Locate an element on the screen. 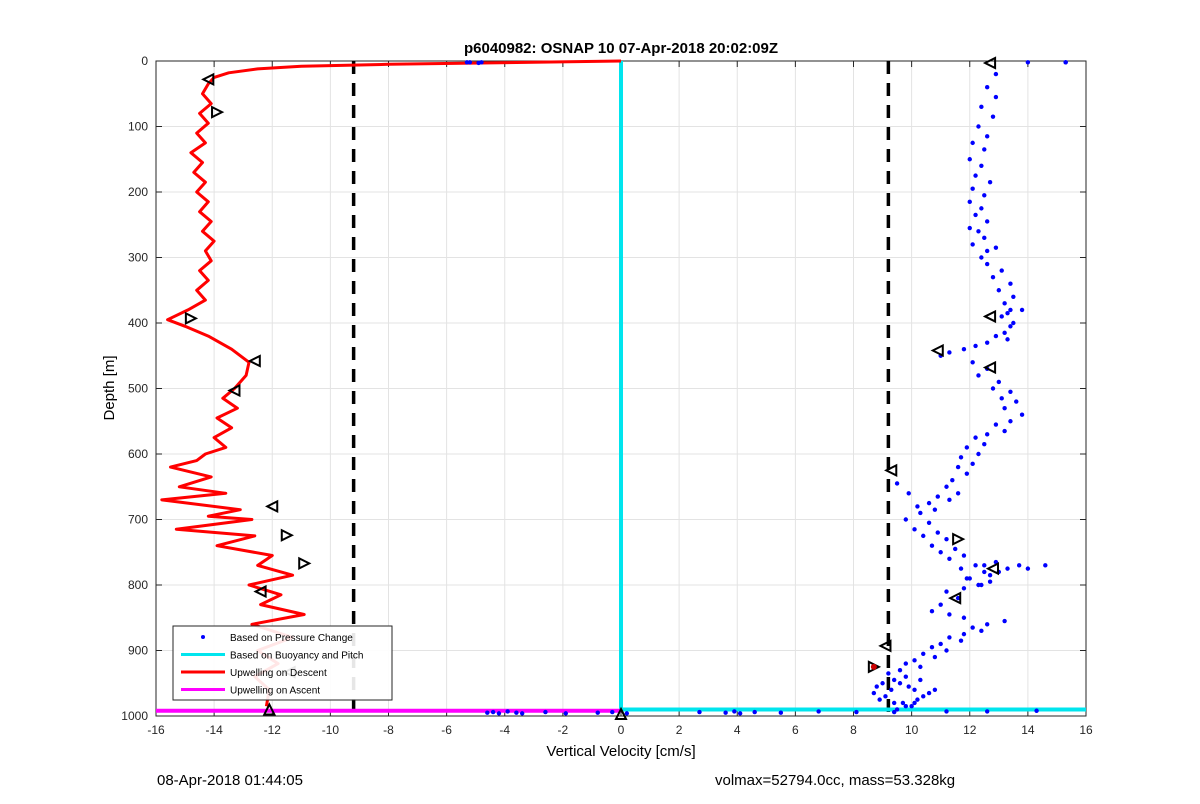 This screenshot has width=1200, height=804. x-tick-label: 16 is located at coordinates (1086, 730).